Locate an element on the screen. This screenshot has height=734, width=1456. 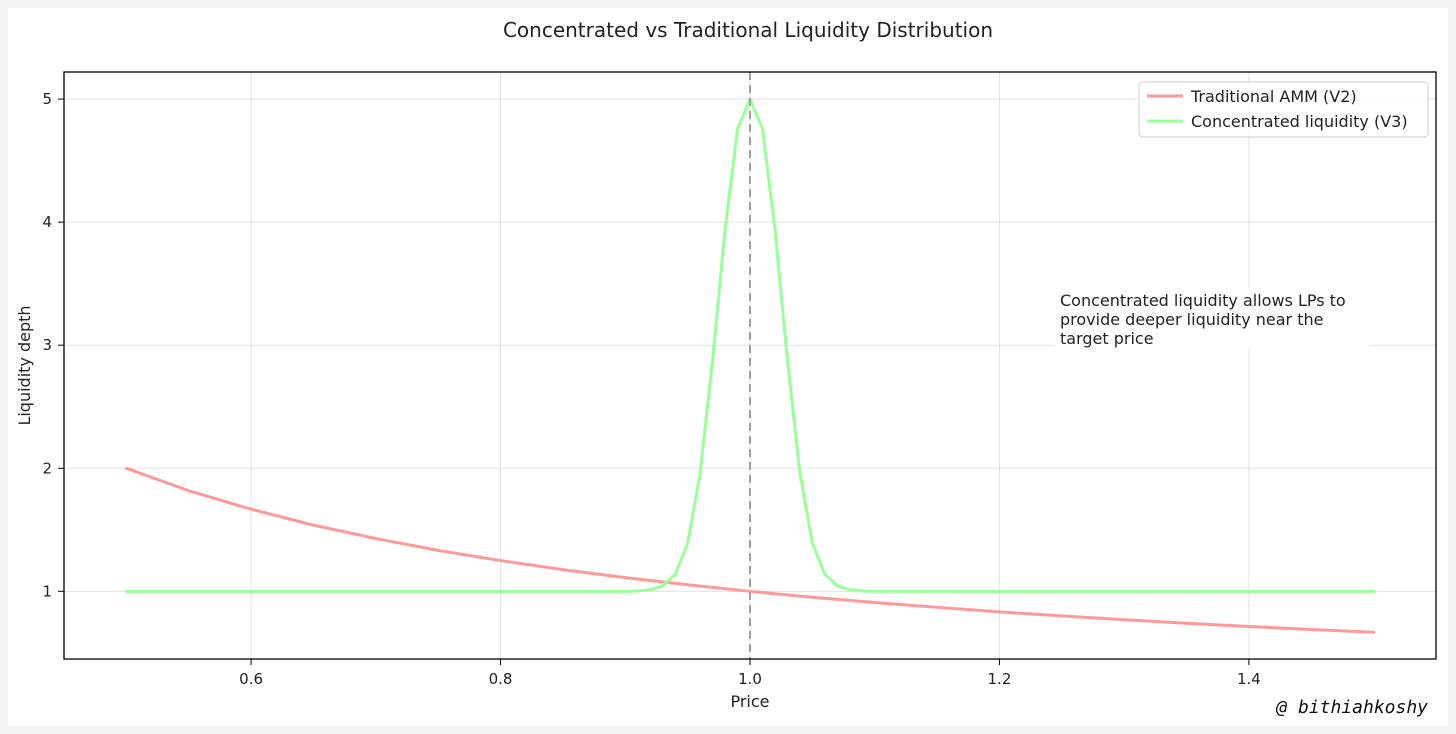
y-tick-label: 4 is located at coordinates (47, 222).